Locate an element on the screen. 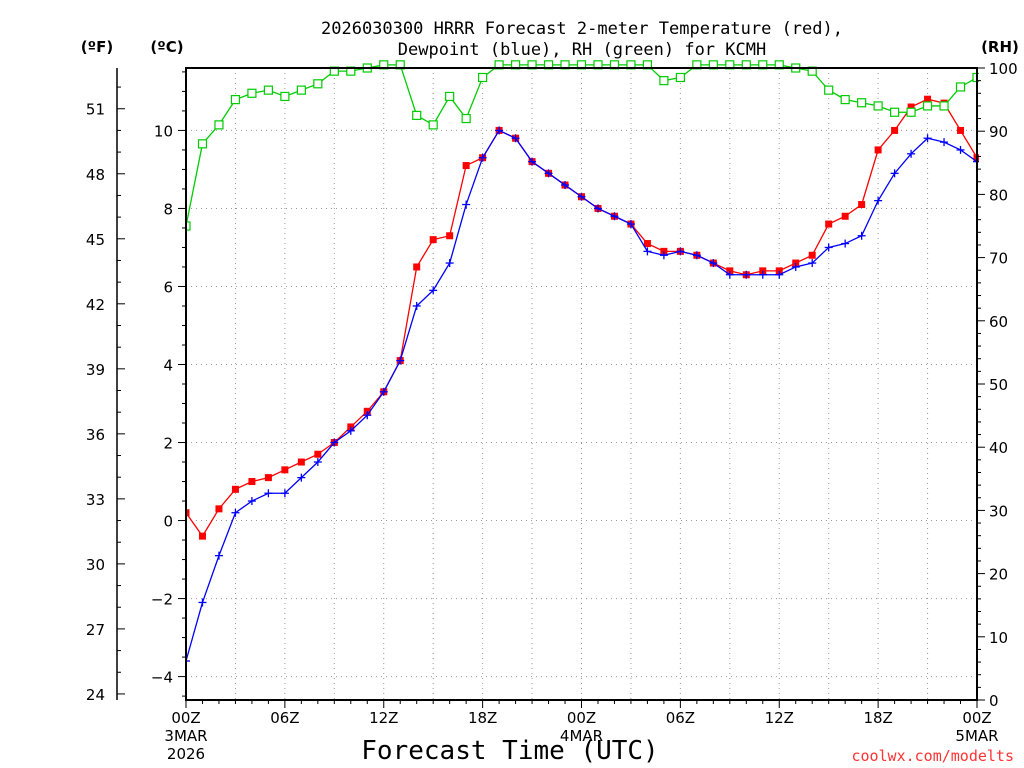 The width and height of the screenshot is (1024, 768). fahrenheit-tick-label: 24 is located at coordinates (95, 695).